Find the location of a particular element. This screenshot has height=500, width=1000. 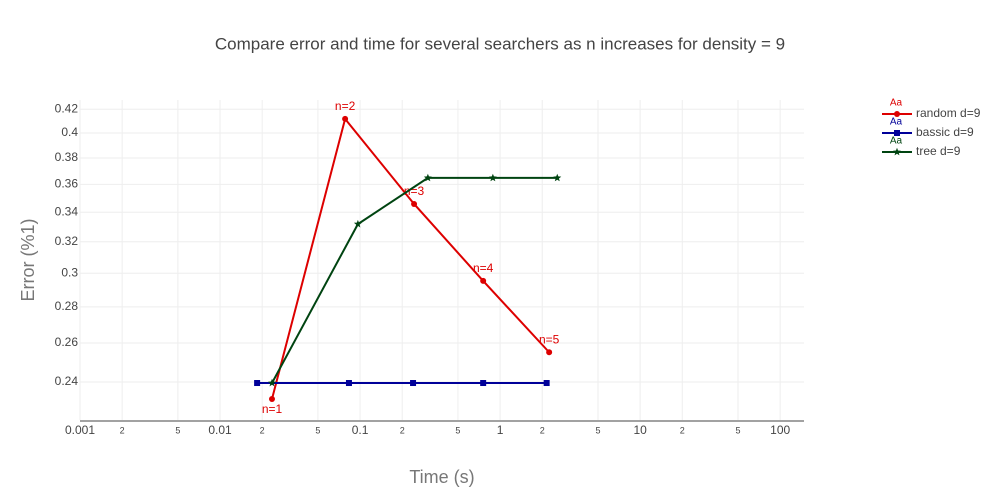

x-tick-label: 0.1 is located at coordinates (360, 430).